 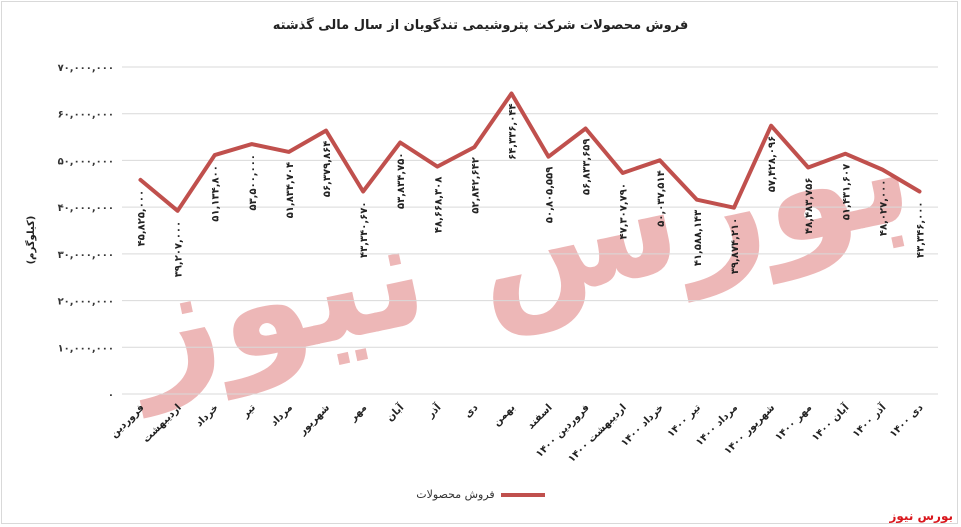 What do you see at coordinates (111, 395) in the screenshot?
I see `y-tick-label: ۰` at bounding box center [111, 395].